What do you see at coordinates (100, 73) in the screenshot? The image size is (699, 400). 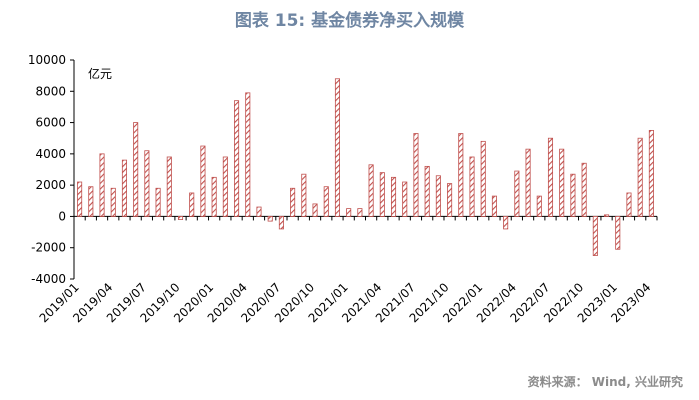 I see `unit-label: 亿元` at bounding box center [100, 73].